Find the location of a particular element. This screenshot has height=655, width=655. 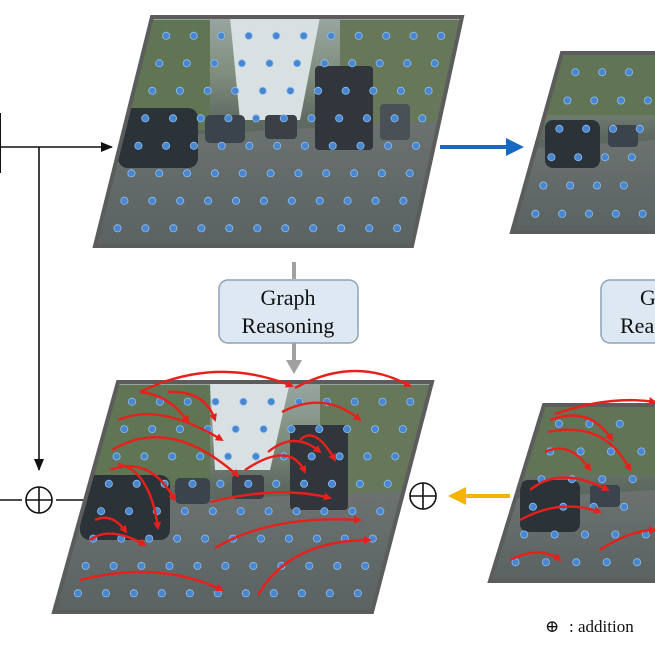

addition-icon is located at coordinates (39, 500).